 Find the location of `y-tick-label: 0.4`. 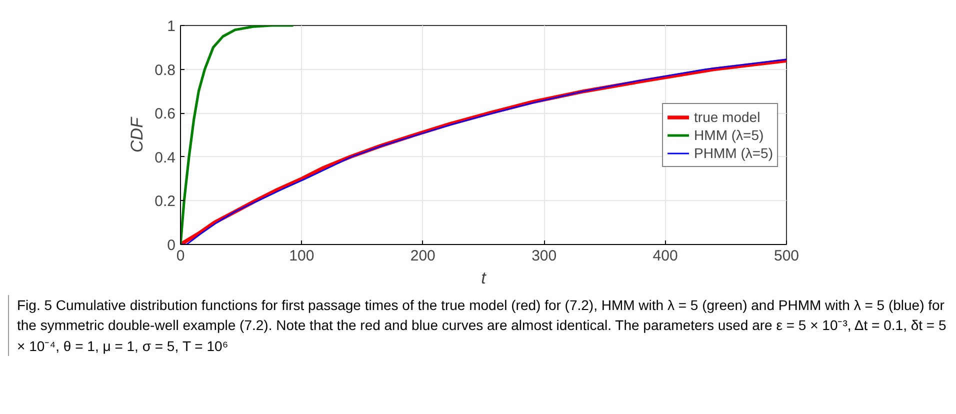

y-tick-label: 0.4 is located at coordinates (165, 157).